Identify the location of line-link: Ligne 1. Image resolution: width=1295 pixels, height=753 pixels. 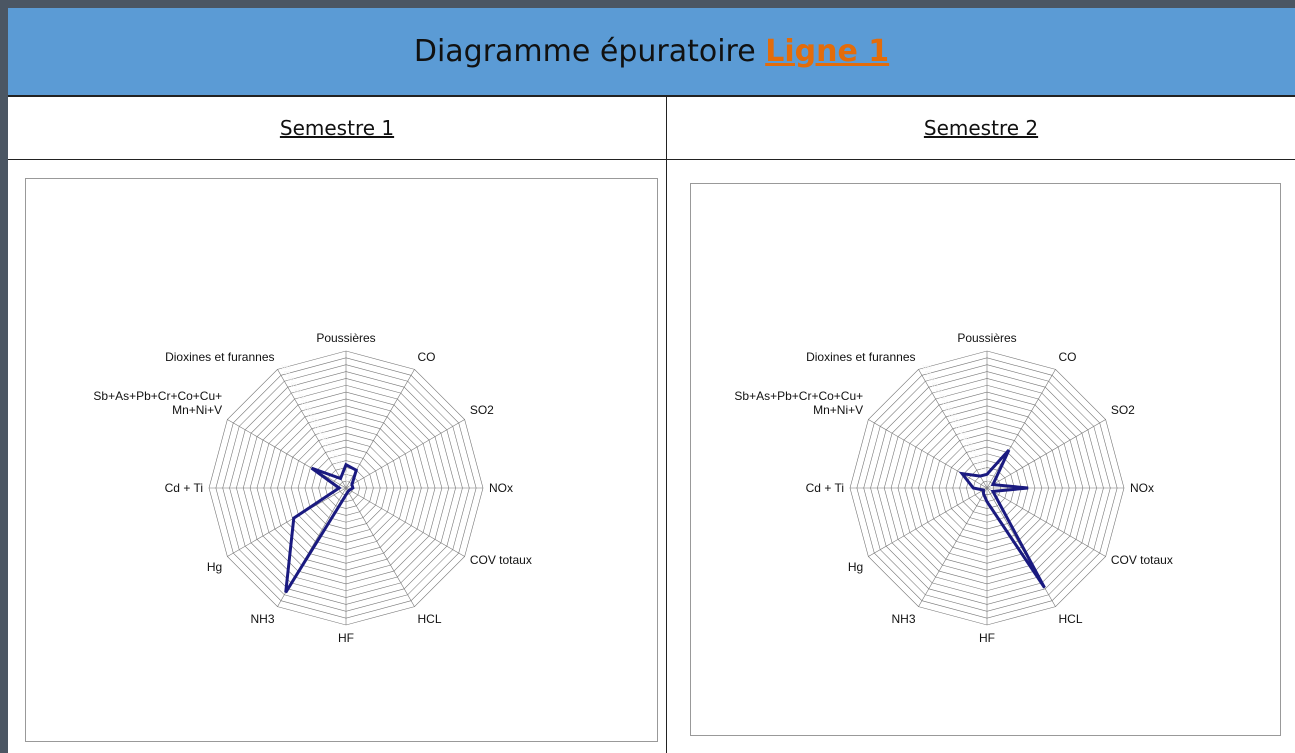
(827, 51).